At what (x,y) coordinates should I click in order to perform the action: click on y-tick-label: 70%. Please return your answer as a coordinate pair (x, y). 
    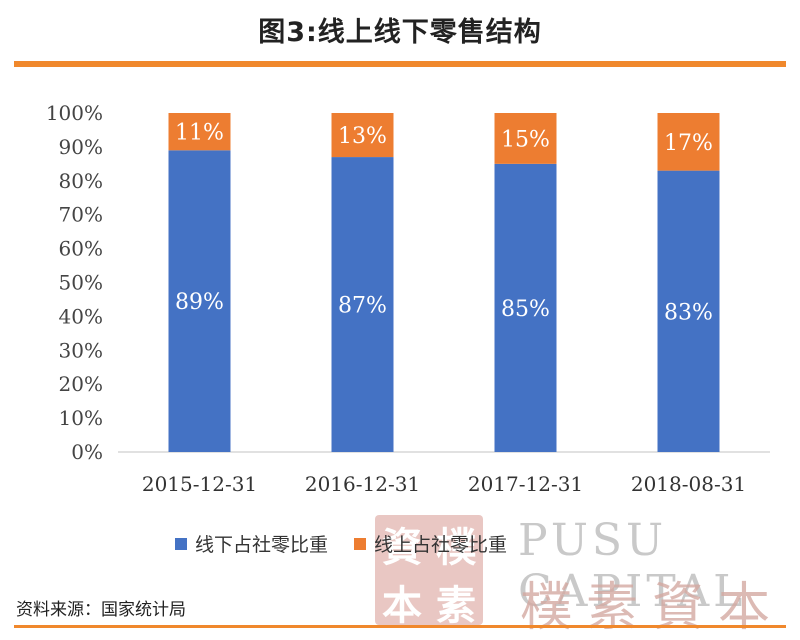
    Looking at the image, I should click on (81, 215).